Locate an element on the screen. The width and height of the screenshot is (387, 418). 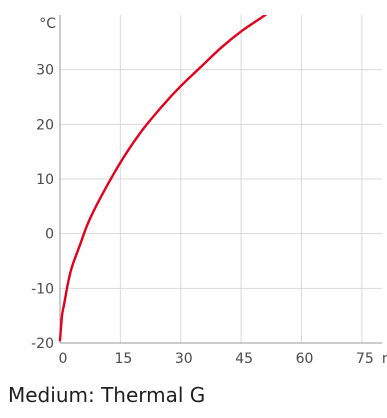
chart-caption: Medium: Thermal G is located at coordinates (107, 395).